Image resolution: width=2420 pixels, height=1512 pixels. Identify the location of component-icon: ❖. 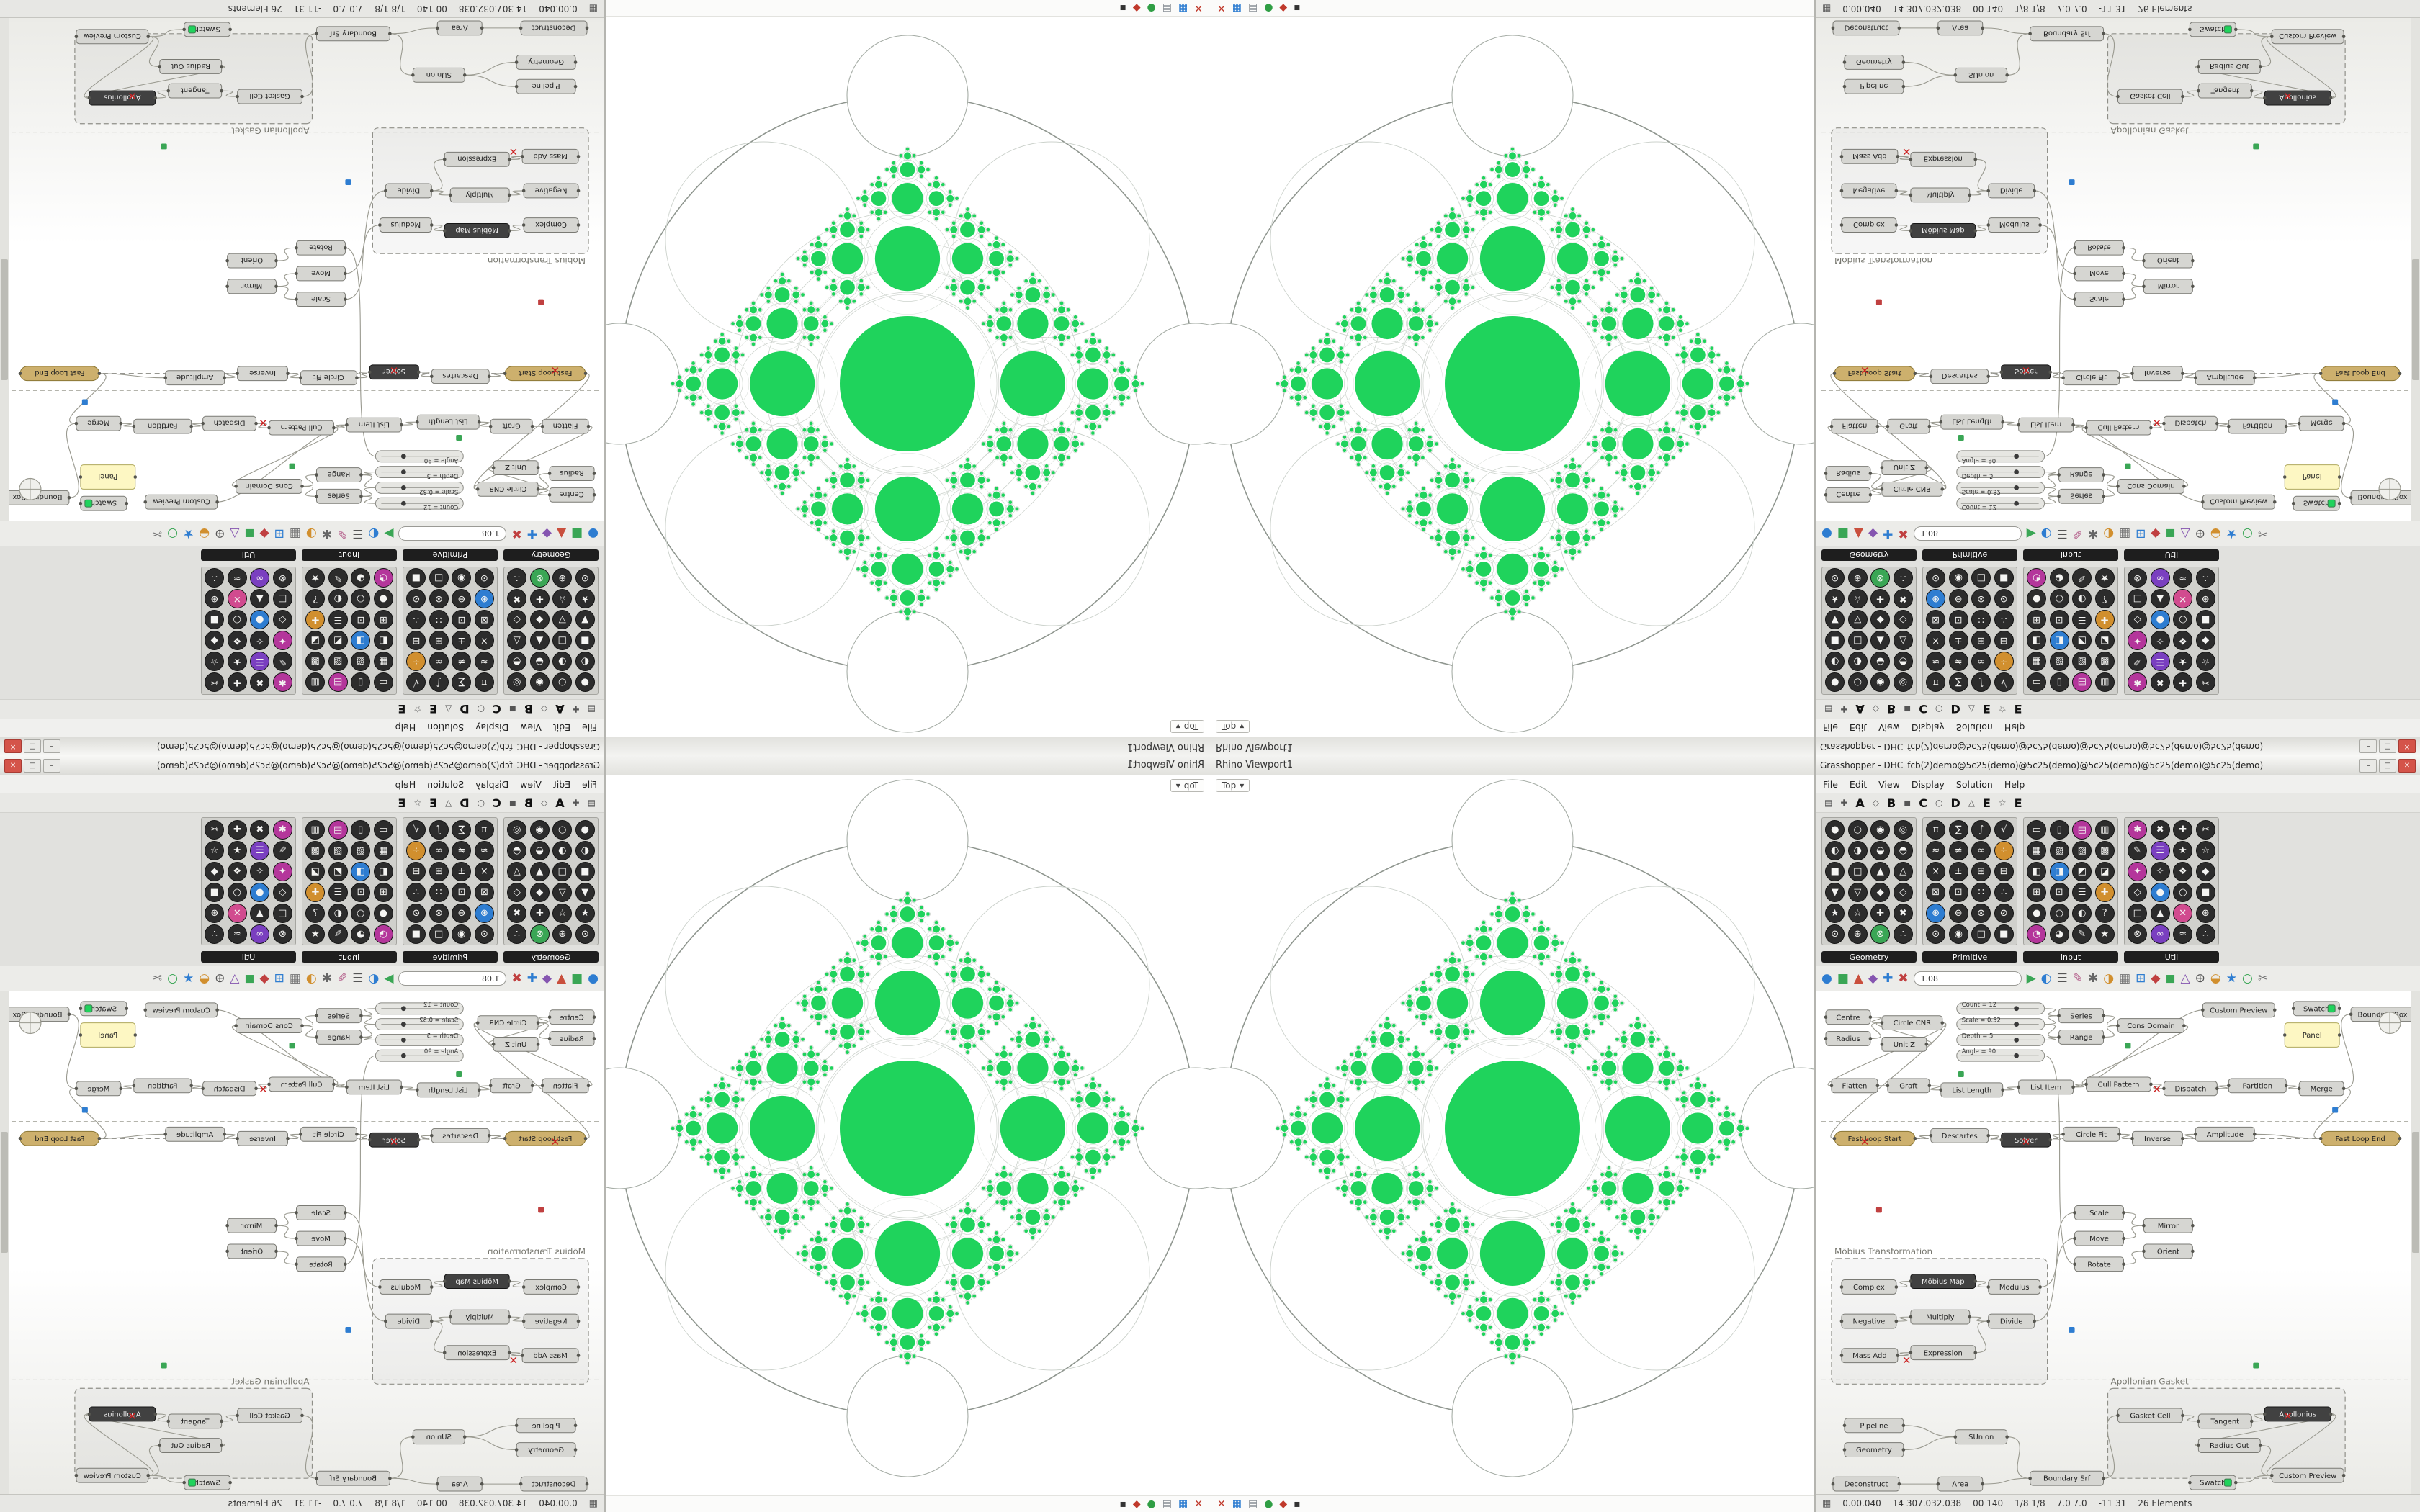
(237, 871).